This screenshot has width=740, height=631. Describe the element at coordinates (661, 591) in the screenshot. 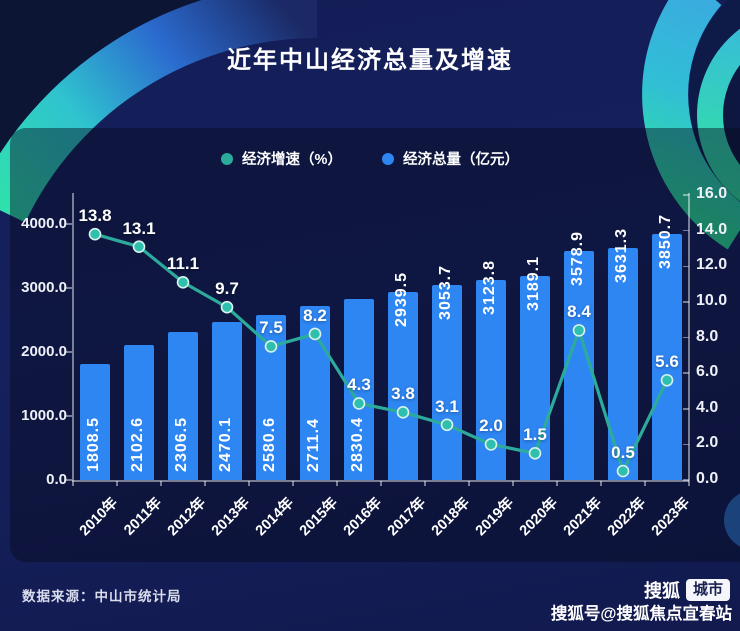

I see `brand-name: 搜狐` at that location.